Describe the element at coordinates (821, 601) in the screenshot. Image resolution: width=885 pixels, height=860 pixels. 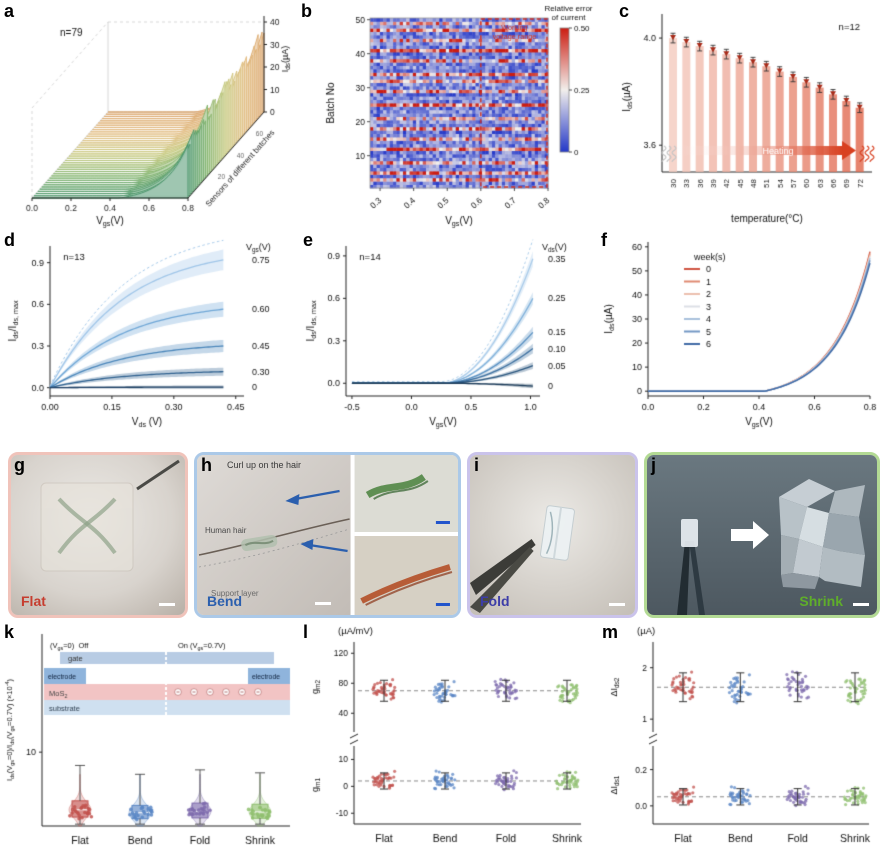
I see `shrink-label: Shrink` at that location.